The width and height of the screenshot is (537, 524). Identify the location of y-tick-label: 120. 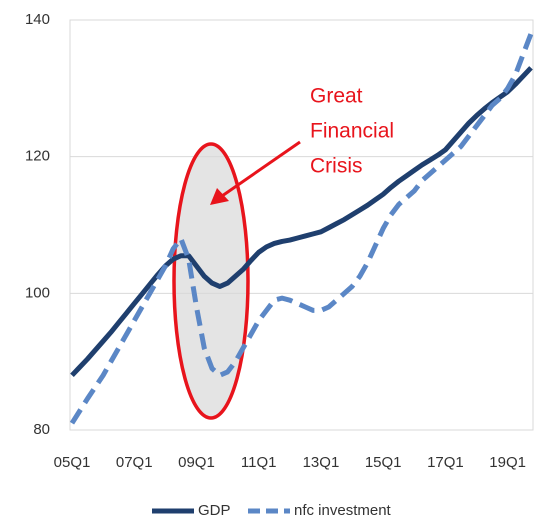
(37, 156).